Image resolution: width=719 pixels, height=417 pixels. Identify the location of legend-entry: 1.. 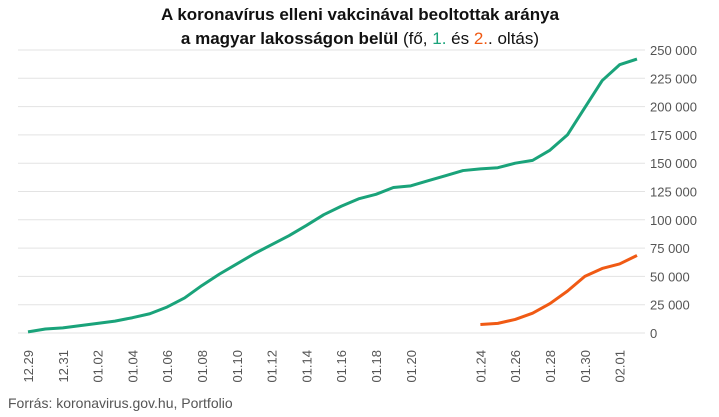
(439, 38).